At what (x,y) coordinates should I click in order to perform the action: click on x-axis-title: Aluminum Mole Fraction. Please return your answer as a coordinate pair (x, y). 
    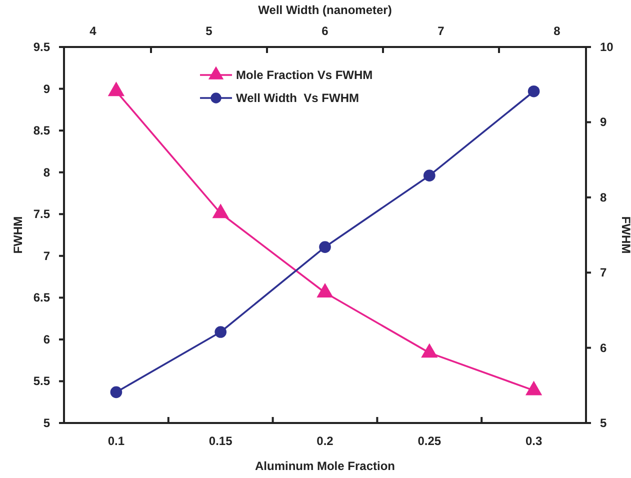
    Looking at the image, I should click on (325, 466).